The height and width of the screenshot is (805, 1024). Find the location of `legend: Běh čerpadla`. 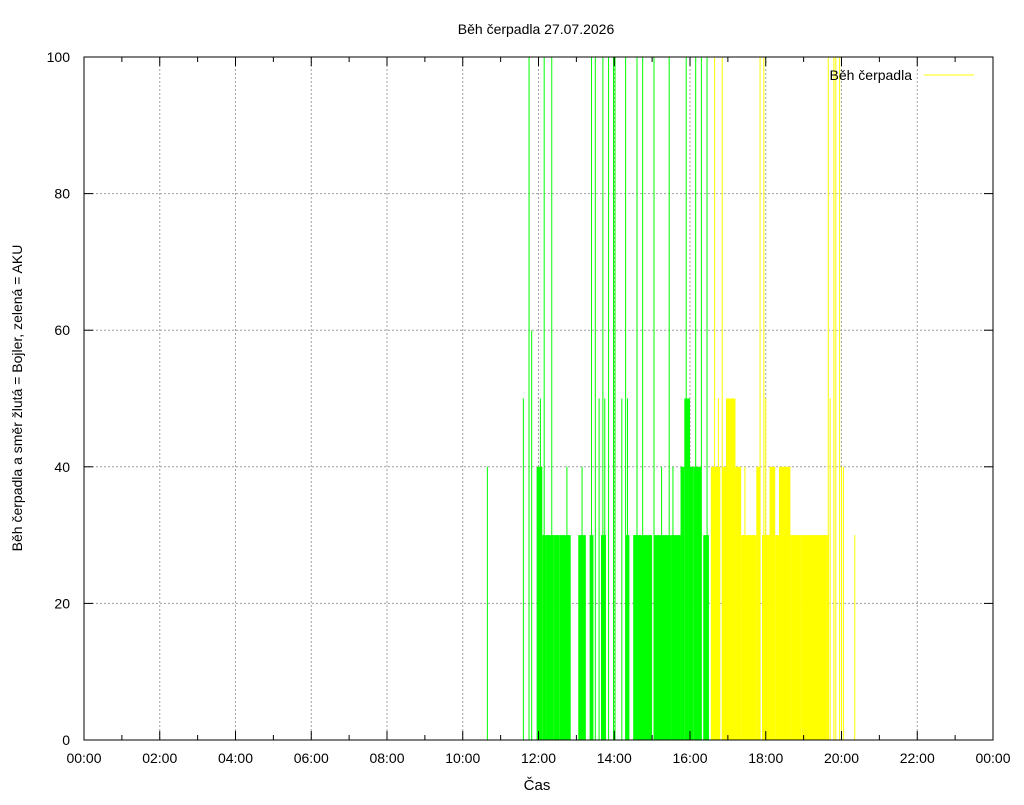

legend: Běh čerpadla is located at coordinates (901, 75).